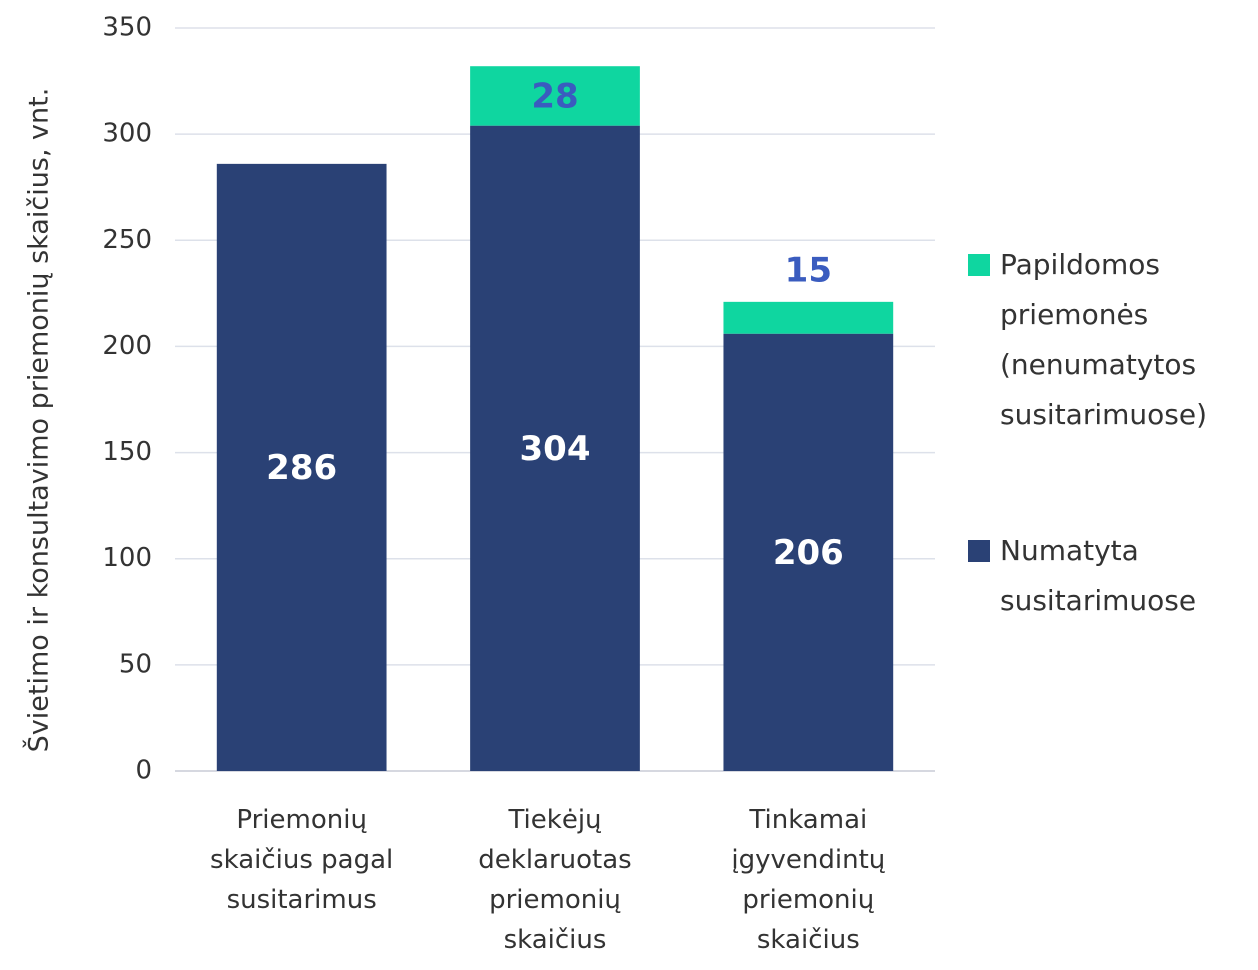 The width and height of the screenshot is (1258, 970). Describe the element at coordinates (127, 346) in the screenshot. I see `y-tick-label: 200` at that location.